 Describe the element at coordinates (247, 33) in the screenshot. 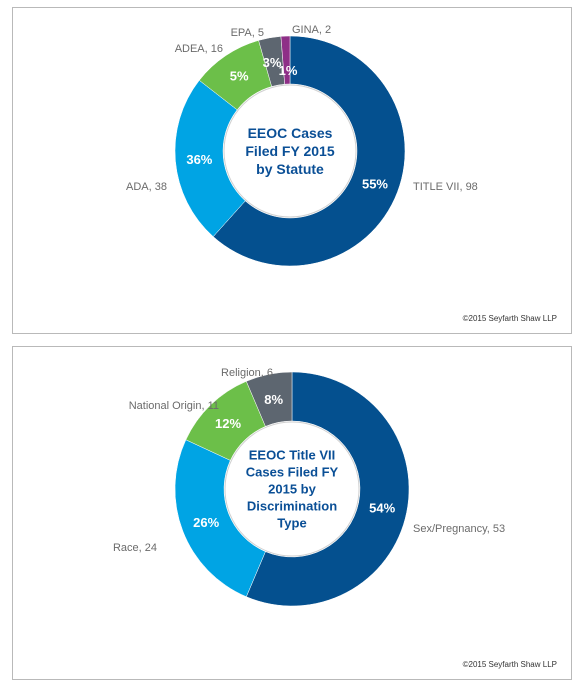

I see `slice-category-label: EPA, 5` at that location.